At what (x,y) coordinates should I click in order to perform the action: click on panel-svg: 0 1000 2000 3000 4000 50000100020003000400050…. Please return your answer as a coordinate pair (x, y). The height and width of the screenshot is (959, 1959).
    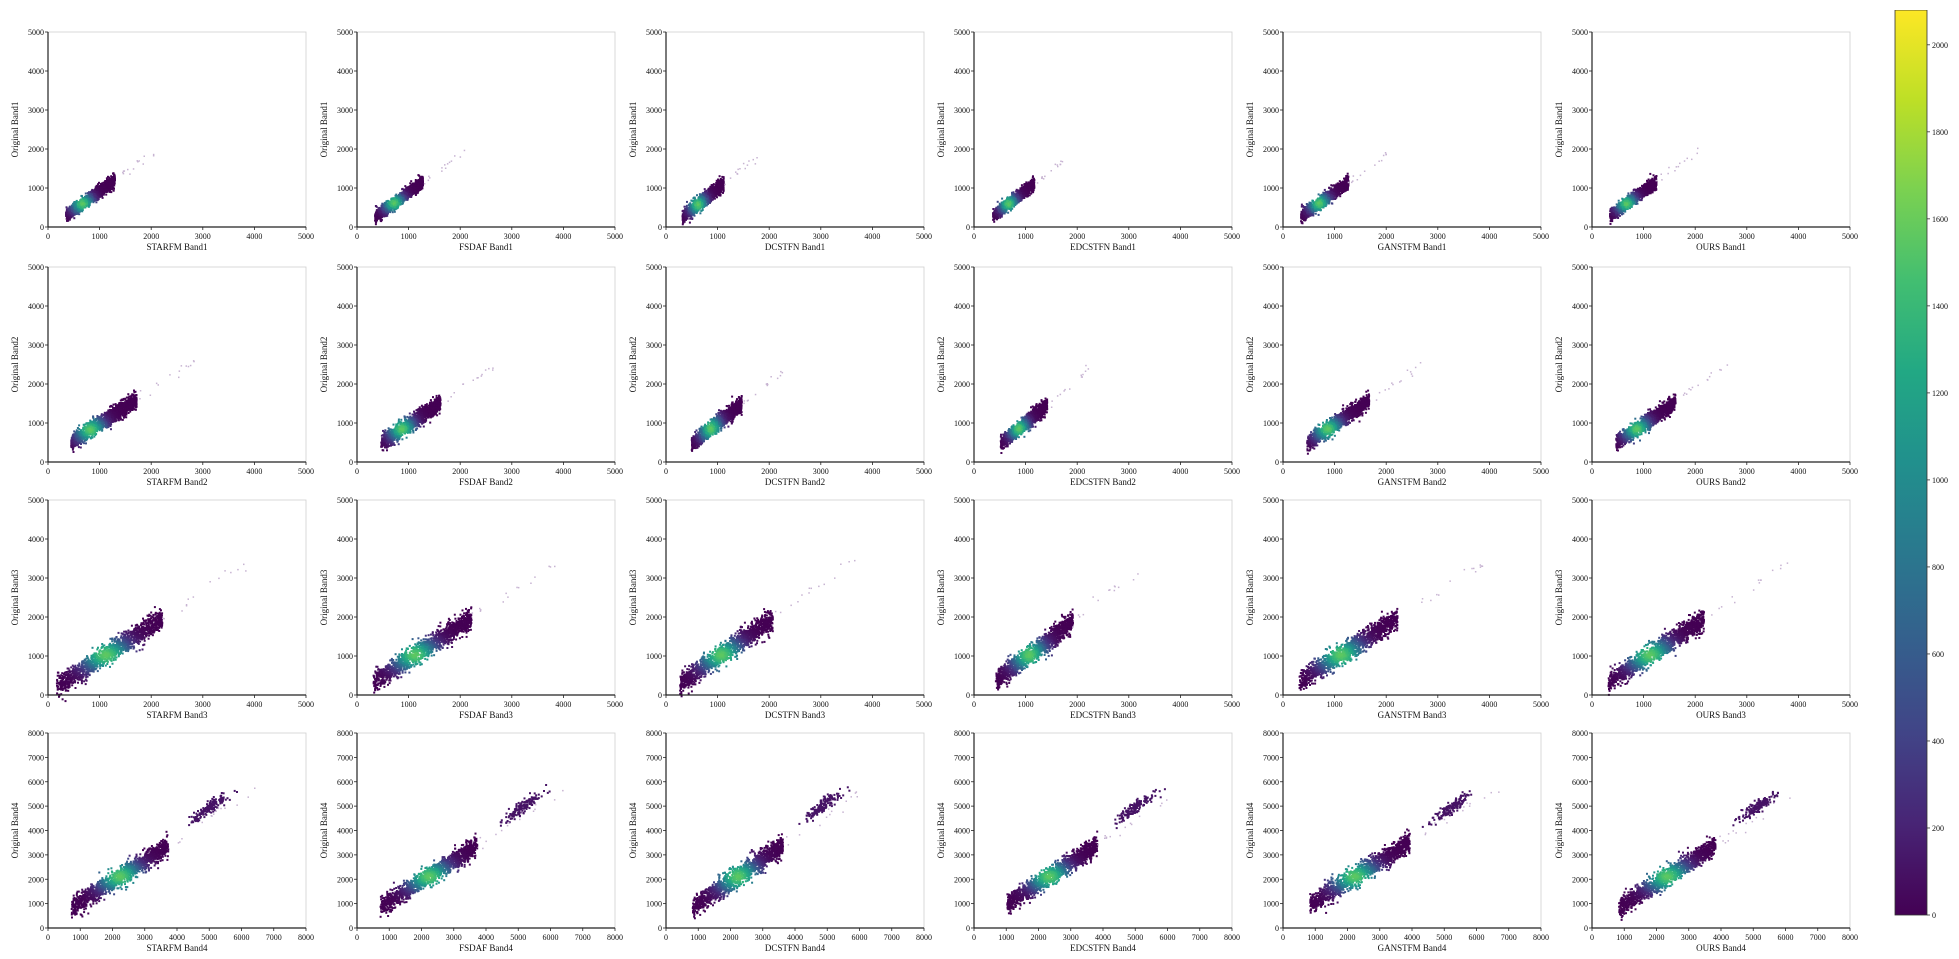
    Looking at the image, I should click on (162, 140).